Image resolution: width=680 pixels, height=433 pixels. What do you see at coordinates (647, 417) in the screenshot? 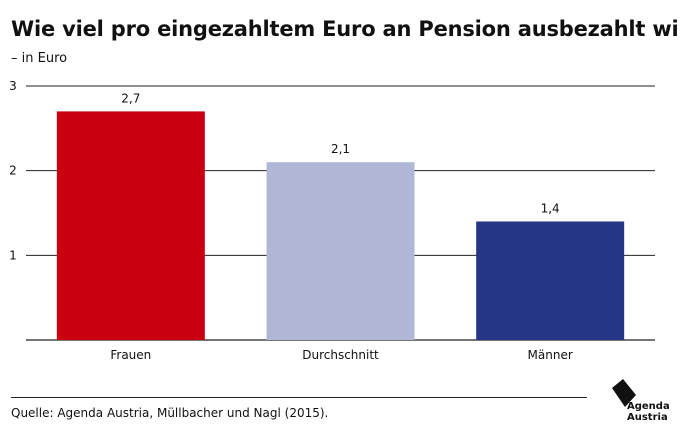
I see `logo-text-austria: Austria` at bounding box center [647, 417].